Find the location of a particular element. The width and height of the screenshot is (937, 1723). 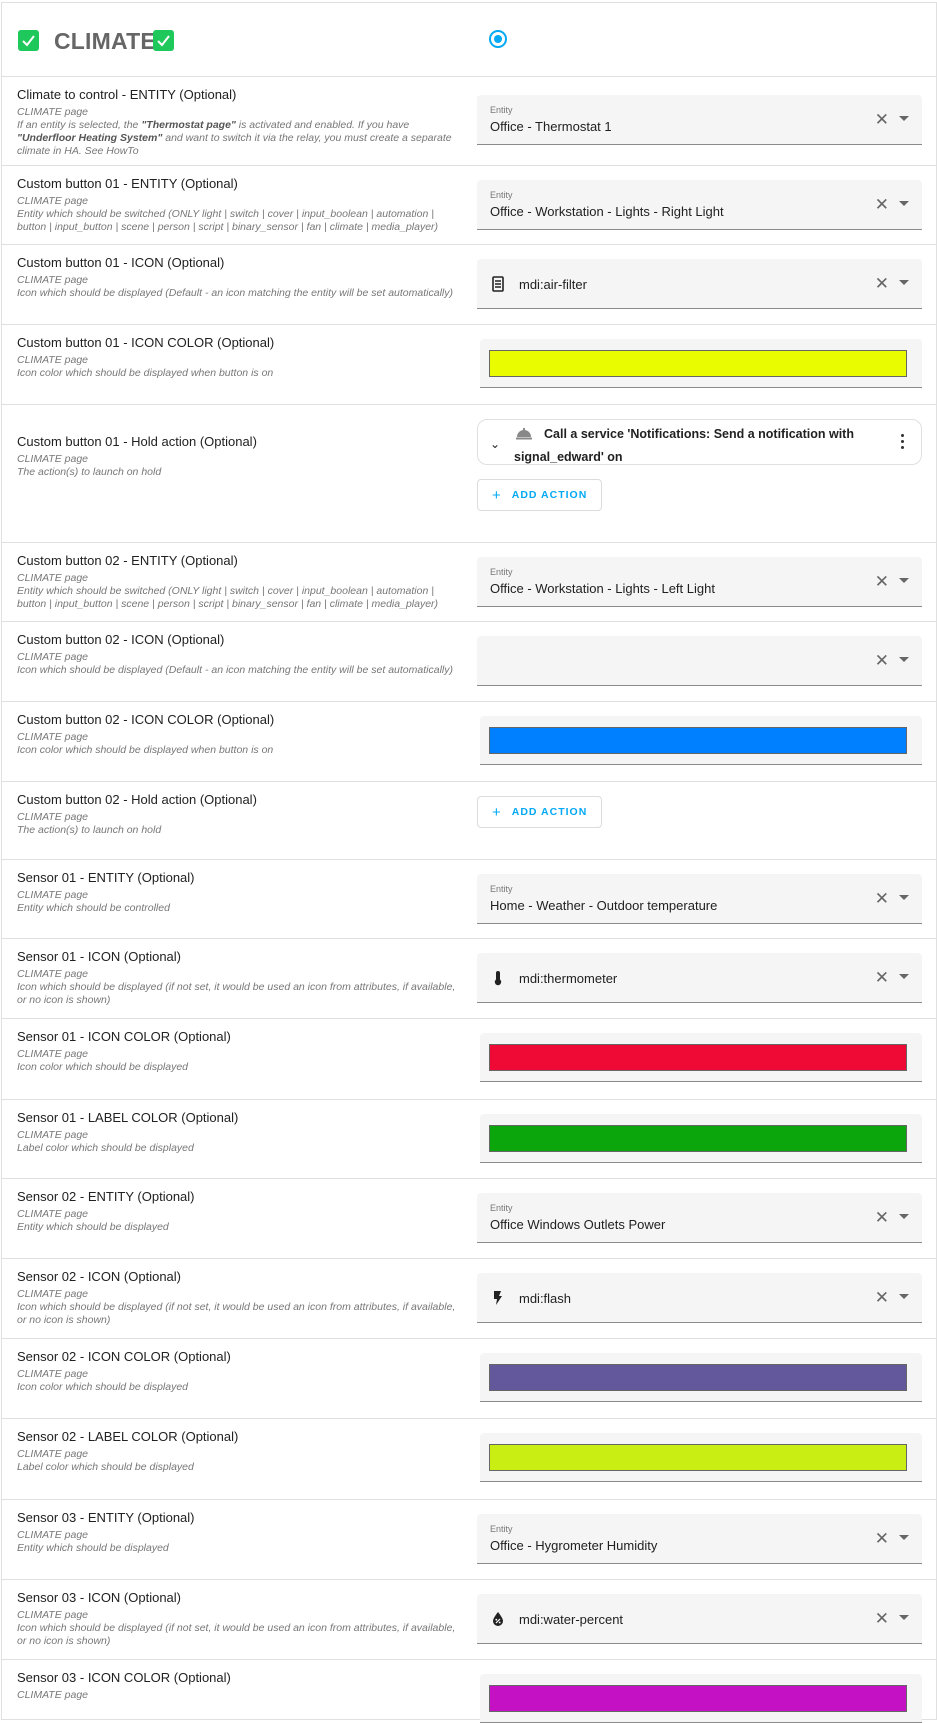

add-action-label: ADD ACTION is located at coordinates (549, 495).